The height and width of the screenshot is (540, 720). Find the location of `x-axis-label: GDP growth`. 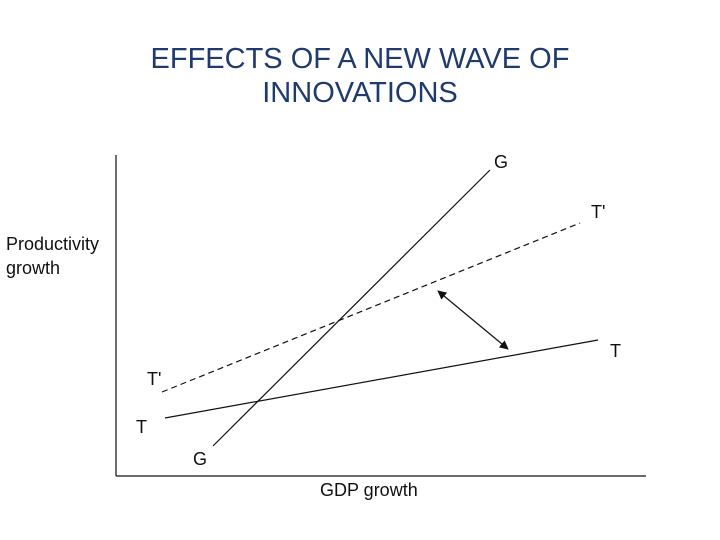

x-axis-label: GDP growth is located at coordinates (369, 490).